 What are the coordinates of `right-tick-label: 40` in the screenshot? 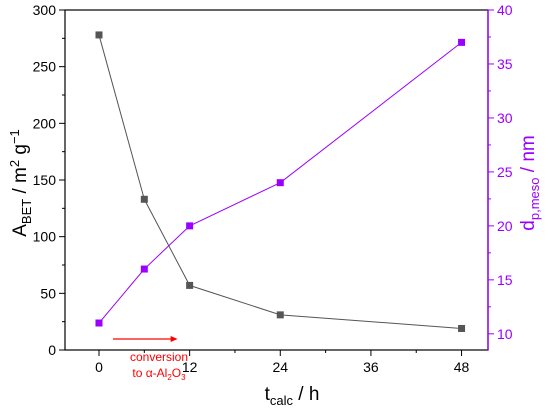 It's located at (505, 10).